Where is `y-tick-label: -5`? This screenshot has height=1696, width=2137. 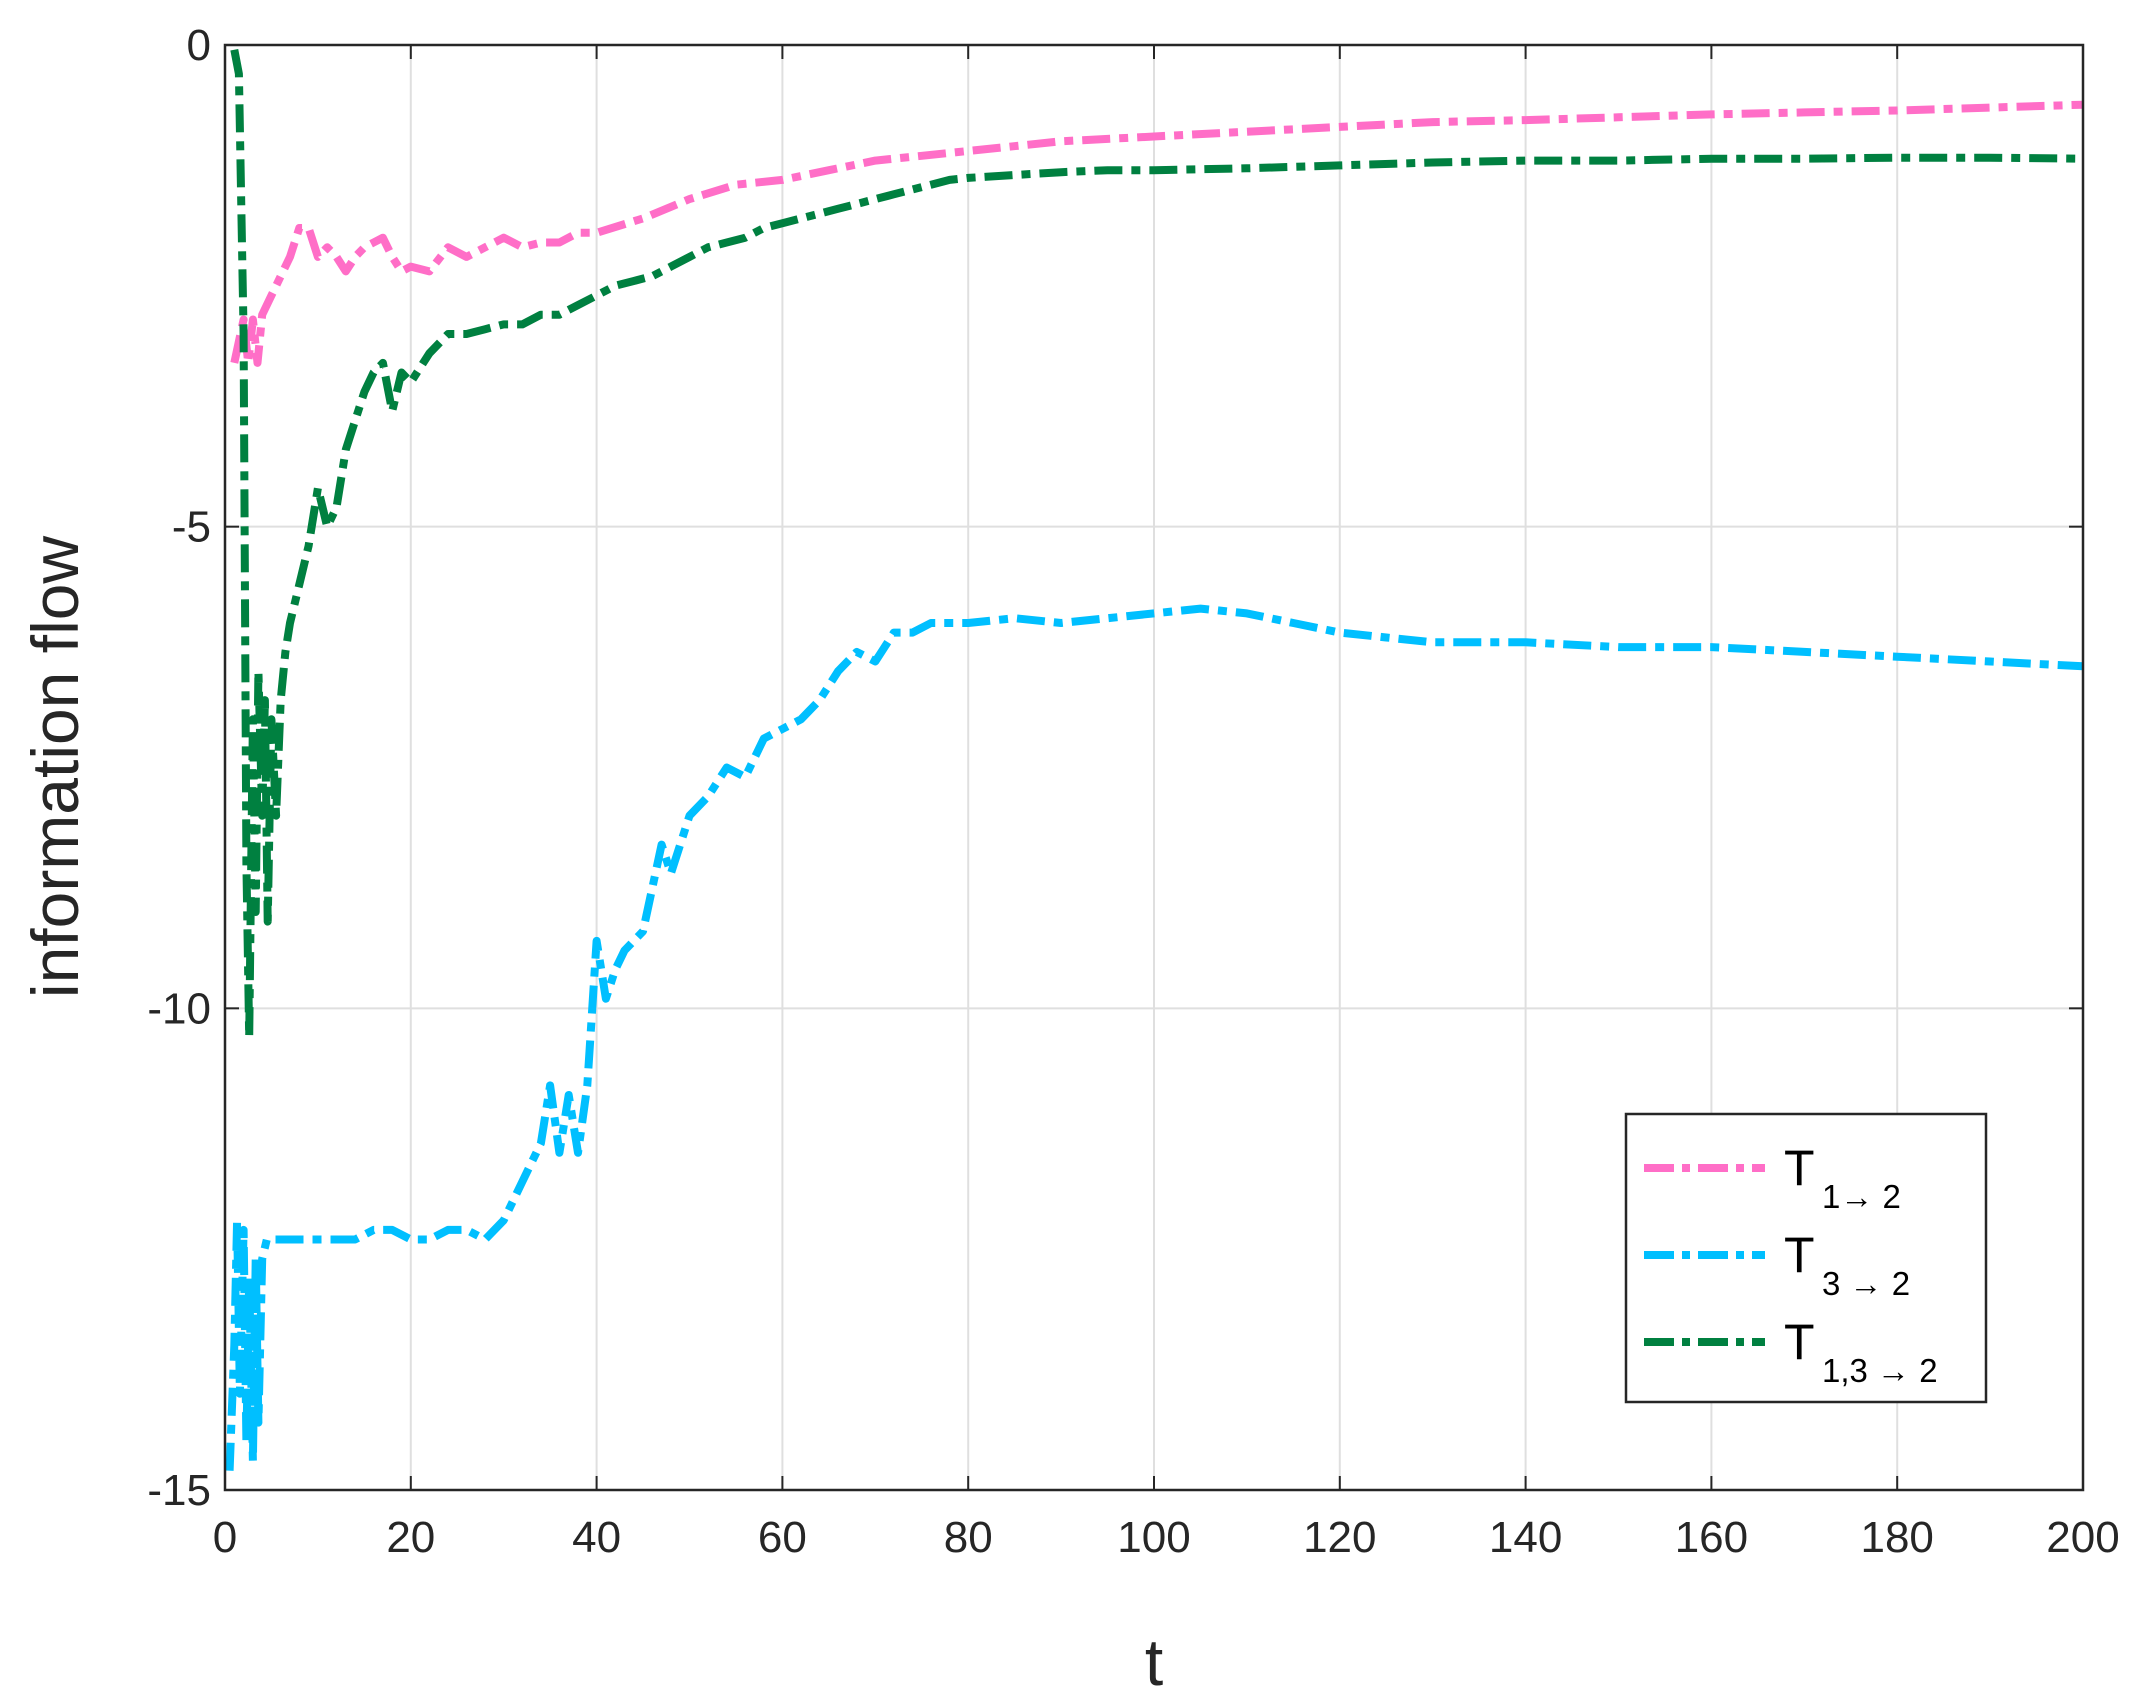
y-tick-label: -5 is located at coordinates (191, 527).